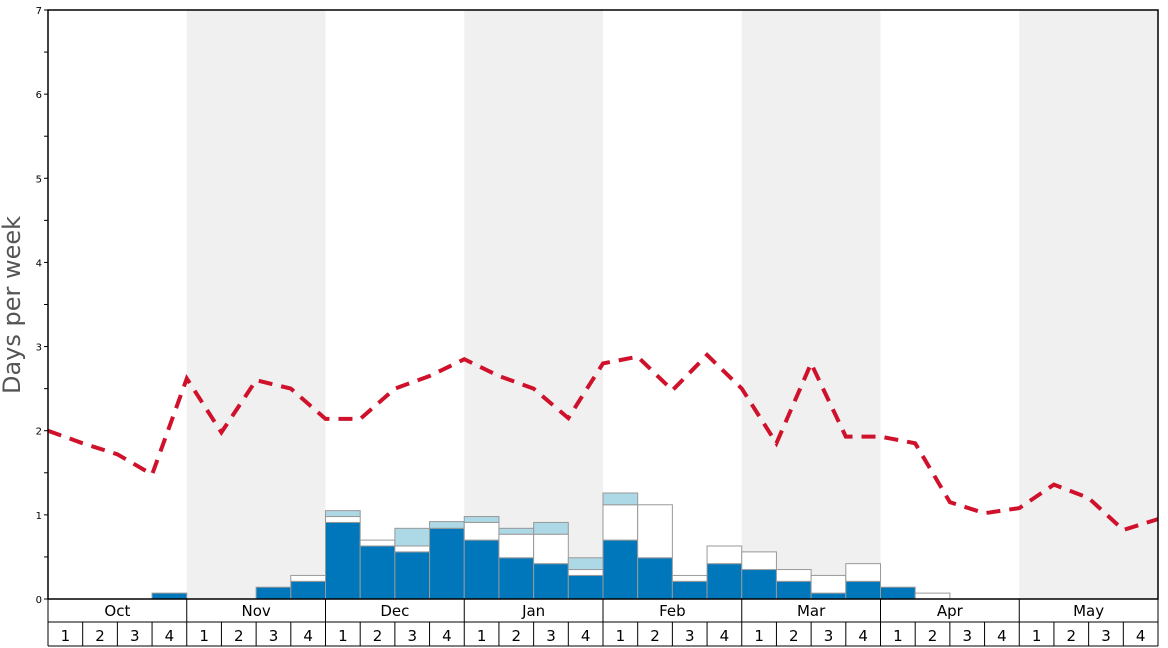 The height and width of the screenshot is (648, 1168). What do you see at coordinates (39, 95) in the screenshot?
I see `y-tick-label: 6` at bounding box center [39, 95].